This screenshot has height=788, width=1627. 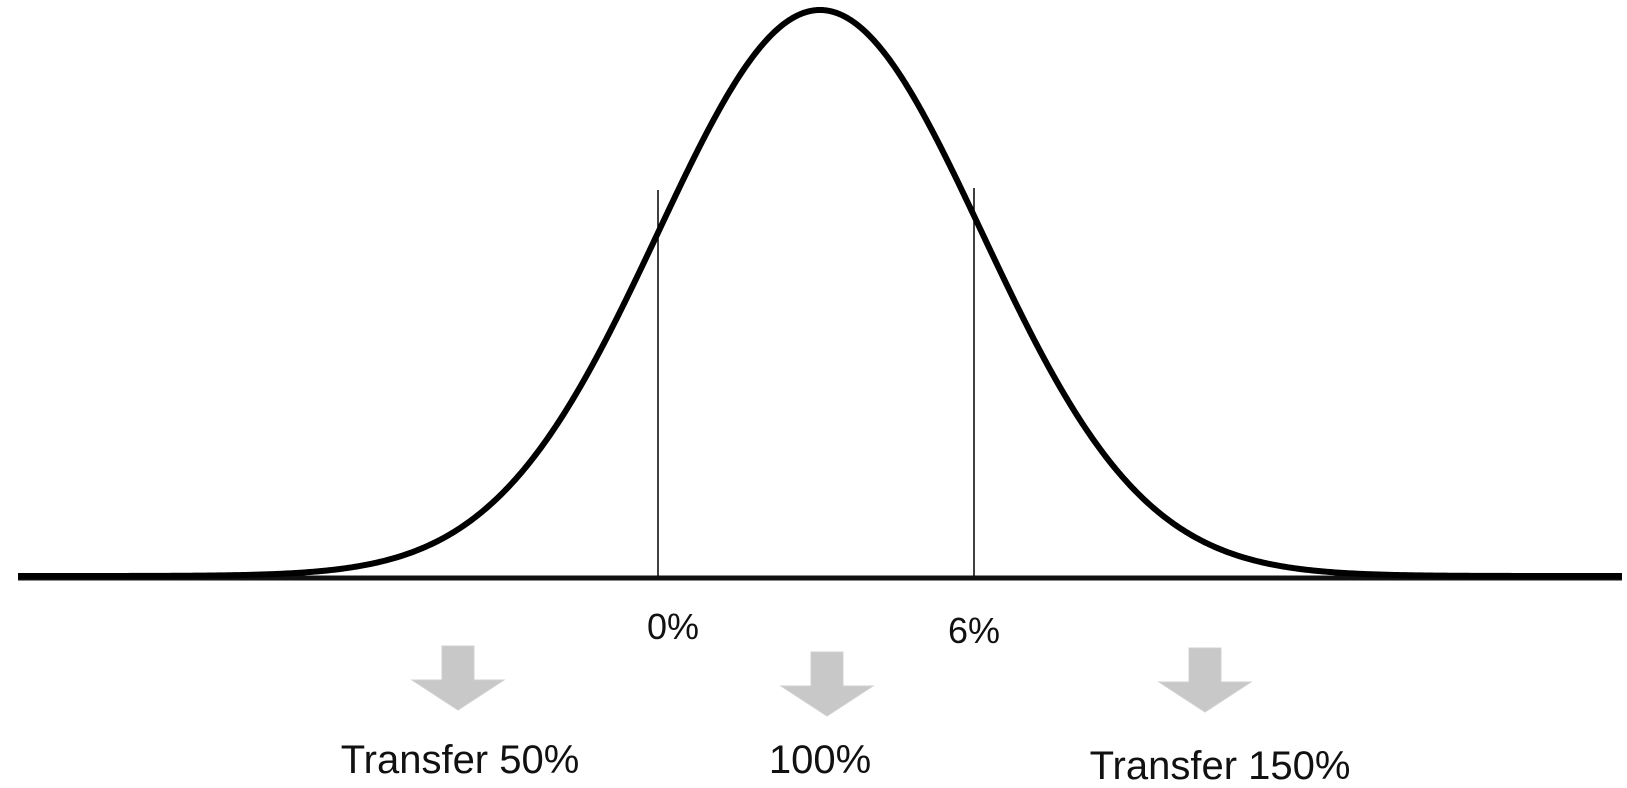 What do you see at coordinates (1220, 766) in the screenshot?
I see `outcome-label-right: Transfer 150%` at bounding box center [1220, 766].